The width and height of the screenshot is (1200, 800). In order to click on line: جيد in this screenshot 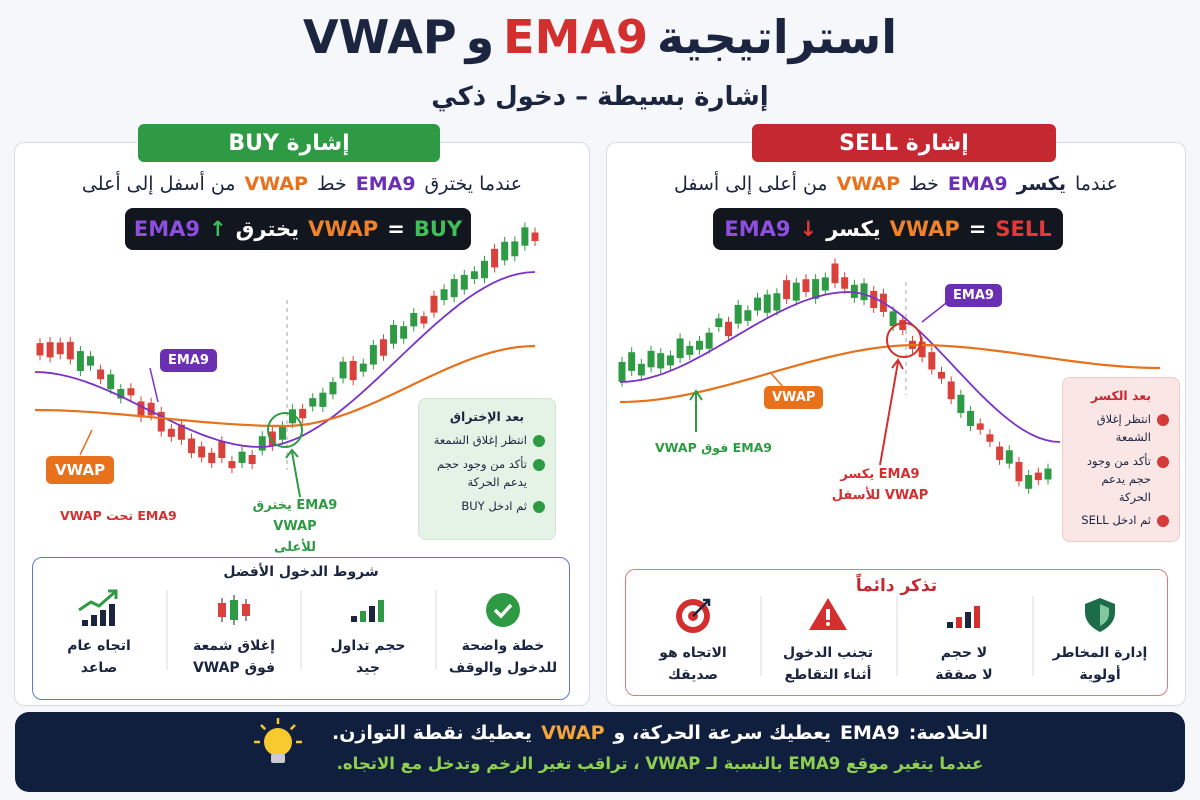, I will do `click(368, 668)`.